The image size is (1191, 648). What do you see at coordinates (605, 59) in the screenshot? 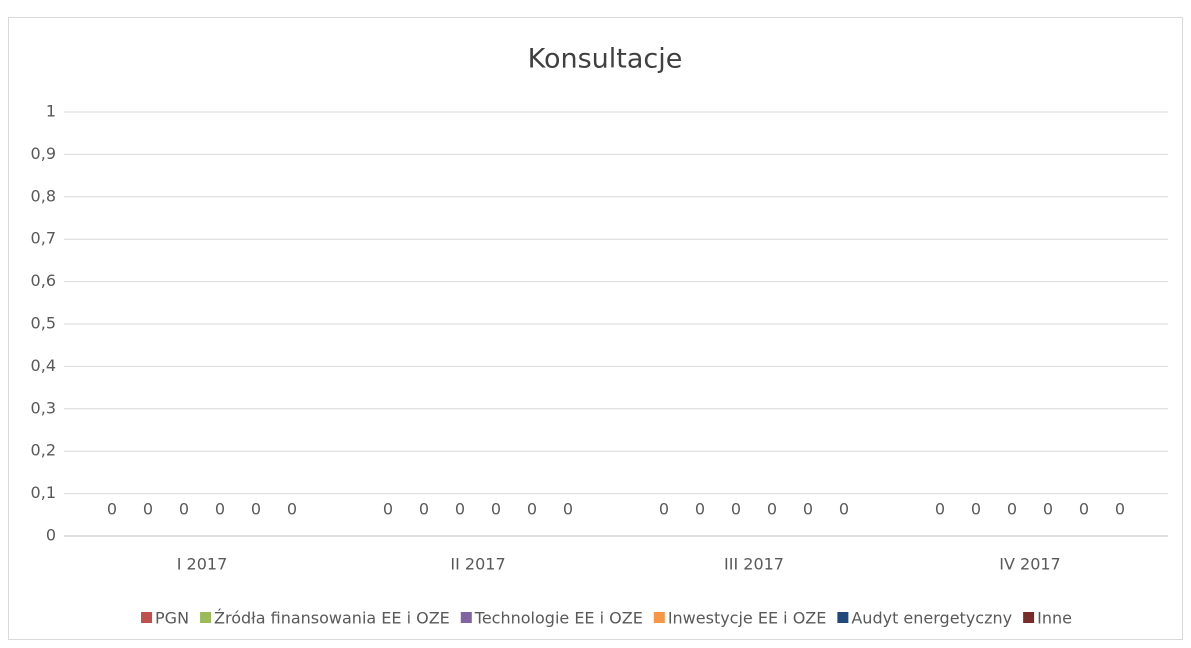
I see `chart-title: Konsultacje` at bounding box center [605, 59].